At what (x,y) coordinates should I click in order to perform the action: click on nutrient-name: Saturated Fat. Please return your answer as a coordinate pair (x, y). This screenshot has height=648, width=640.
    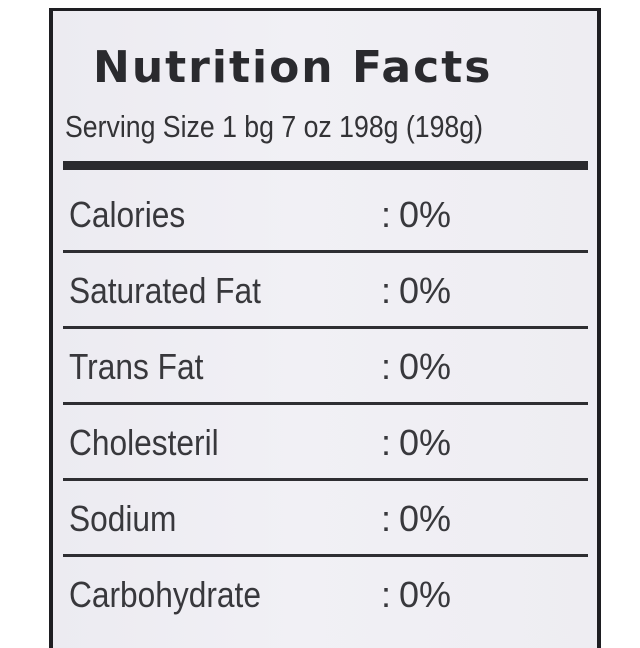
    Looking at the image, I should click on (165, 290).